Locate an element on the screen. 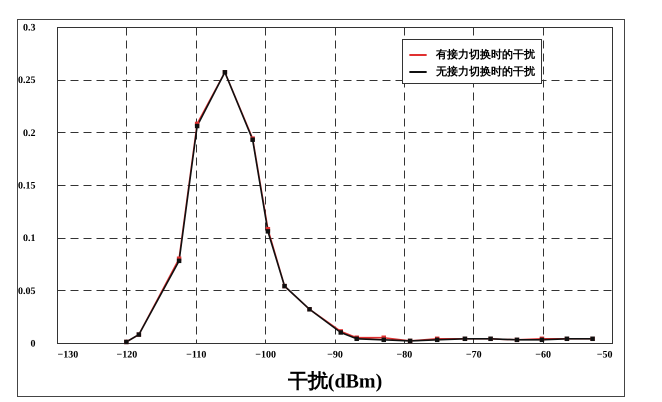 The height and width of the screenshot is (402, 662). y-tick-label: 0 is located at coordinates (33, 344).